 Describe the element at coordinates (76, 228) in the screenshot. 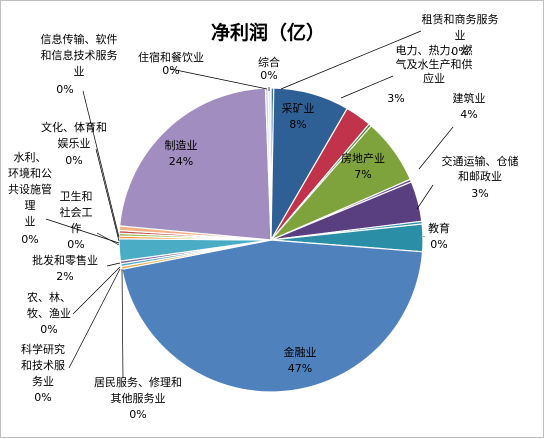

I see `slice-category-label: 作` at that location.